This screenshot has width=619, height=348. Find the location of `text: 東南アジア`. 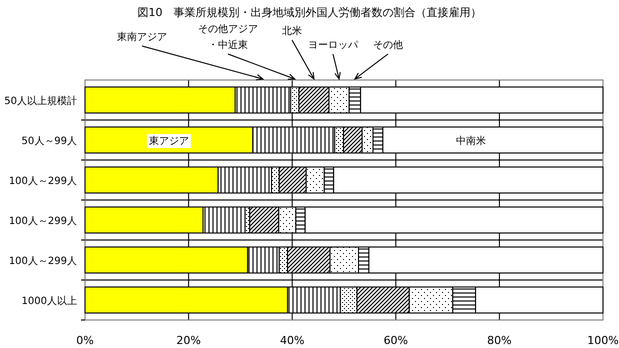

text: 東南アジア is located at coordinates (142, 37).